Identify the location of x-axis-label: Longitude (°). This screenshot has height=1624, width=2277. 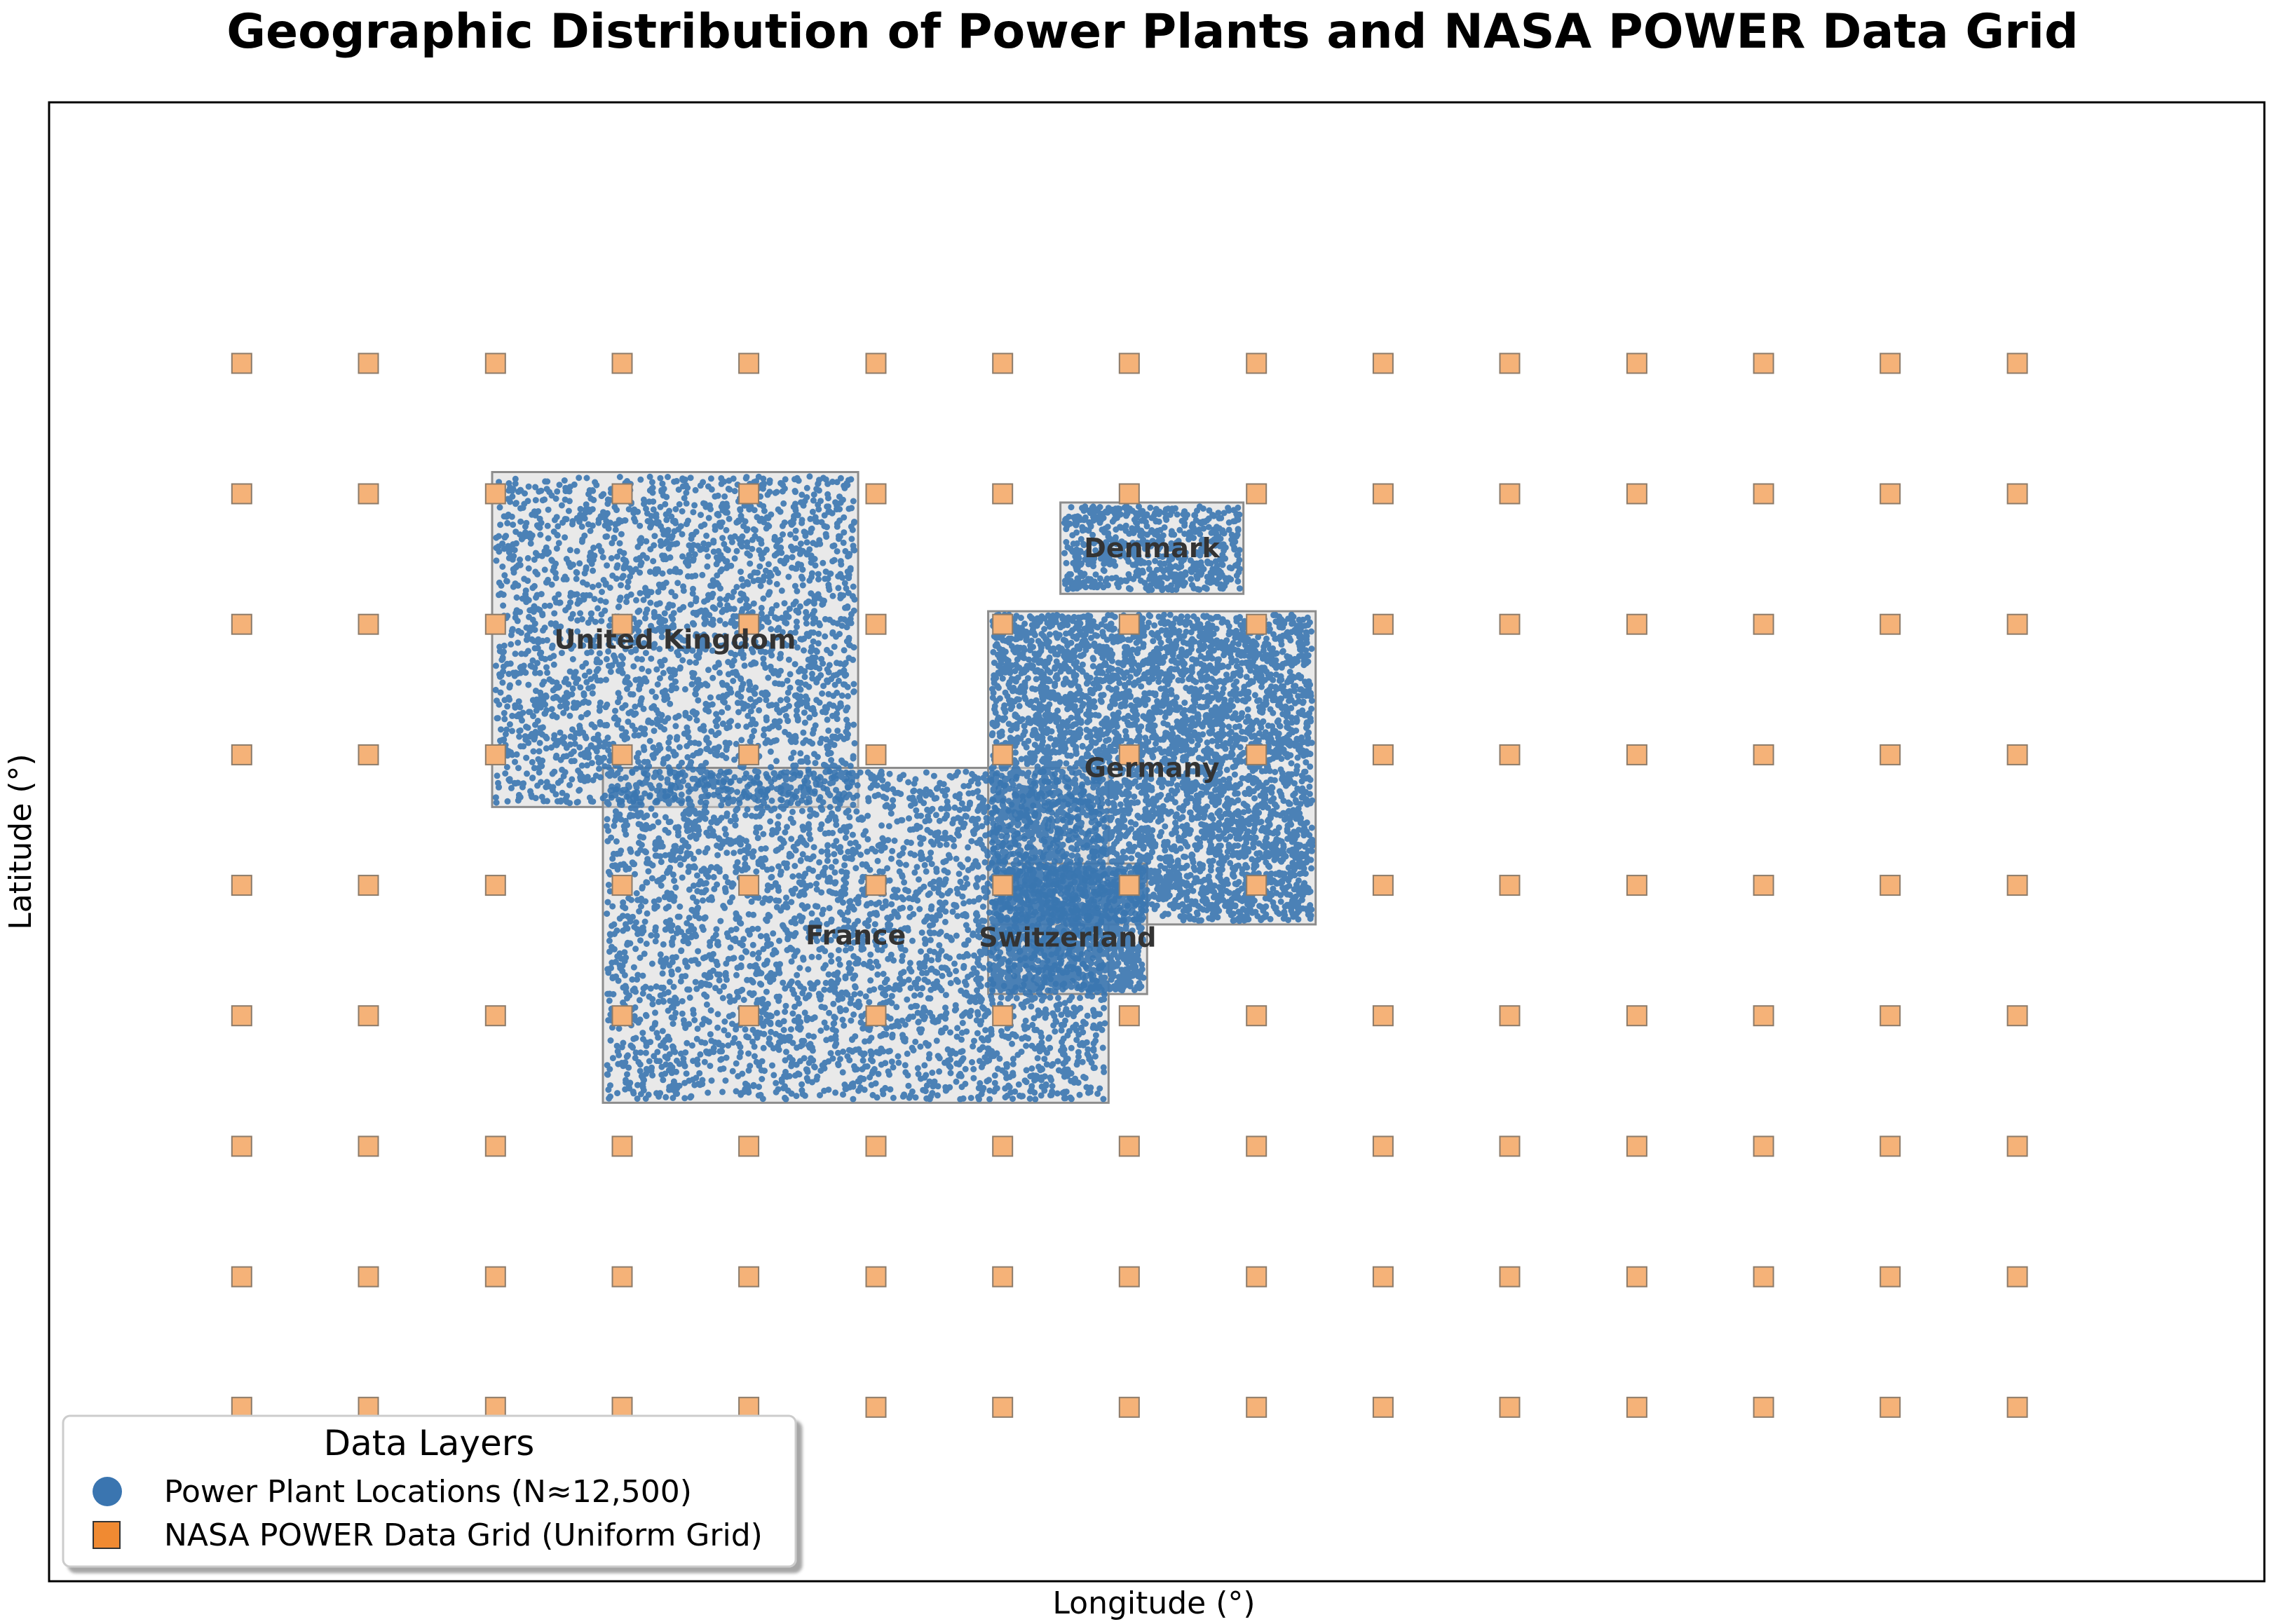
(1153, 1603).